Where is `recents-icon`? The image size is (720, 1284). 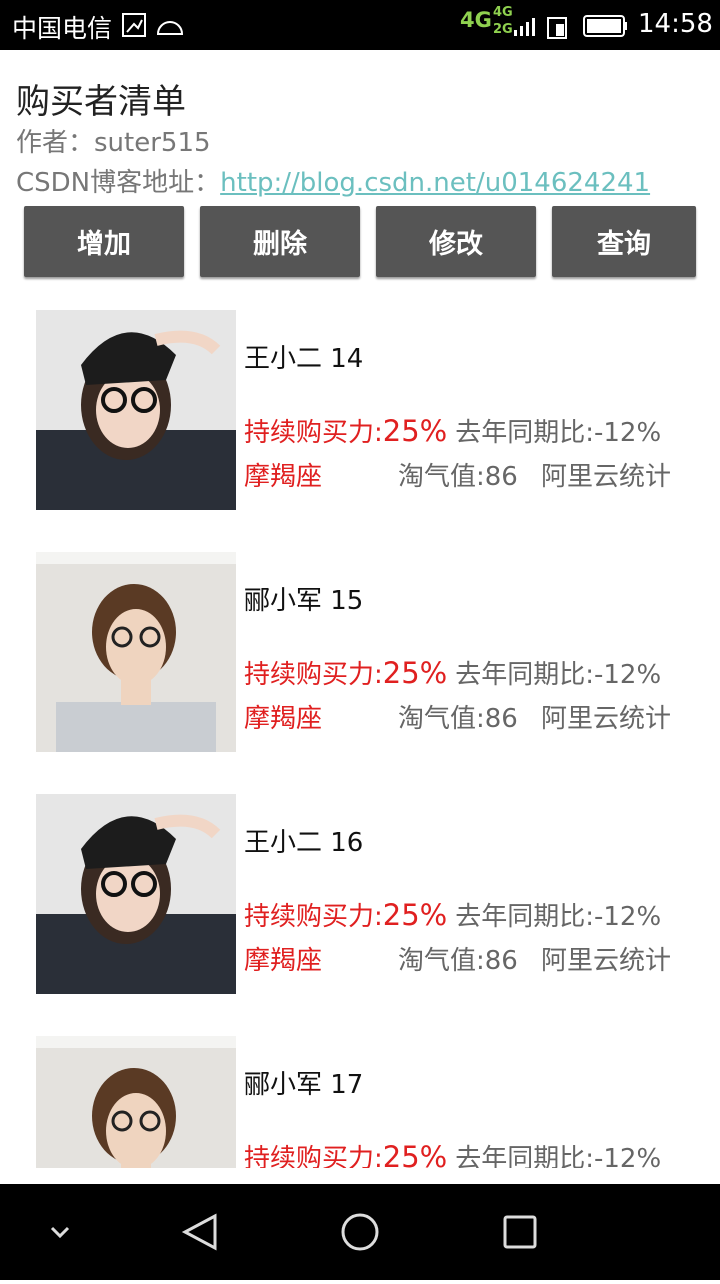 recents-icon is located at coordinates (520, 1232).